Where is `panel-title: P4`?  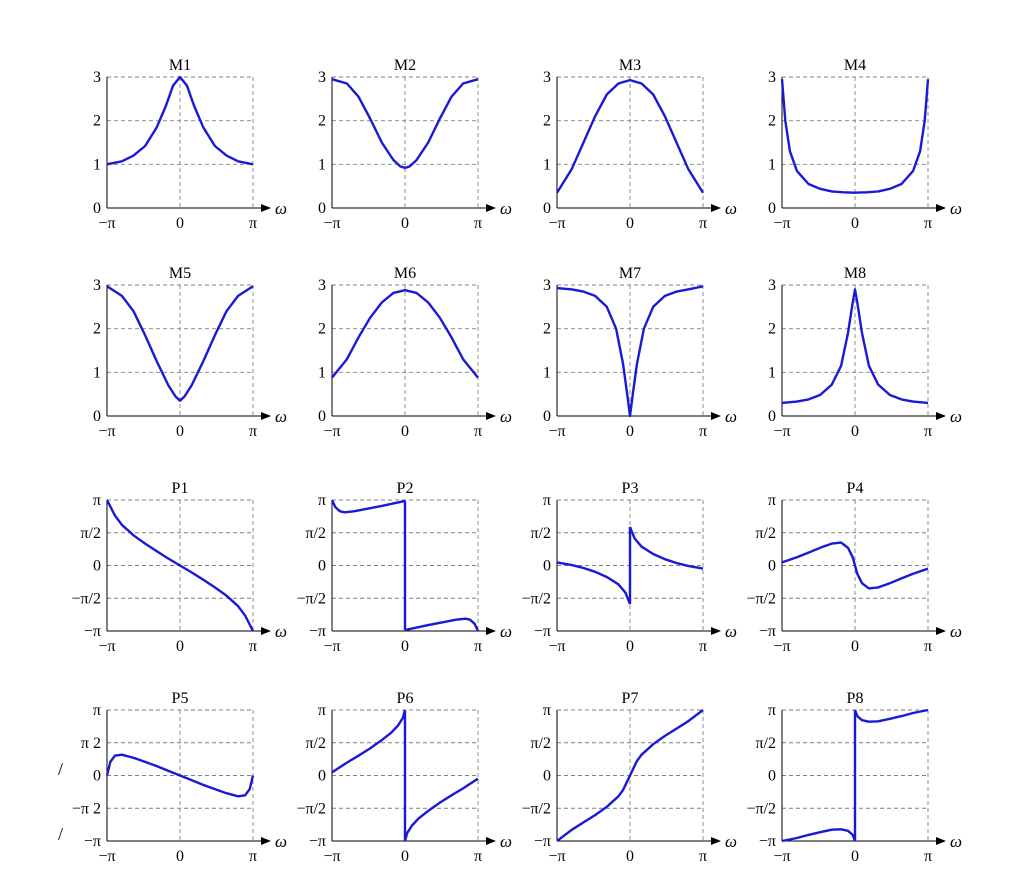 panel-title: P4 is located at coordinates (855, 488).